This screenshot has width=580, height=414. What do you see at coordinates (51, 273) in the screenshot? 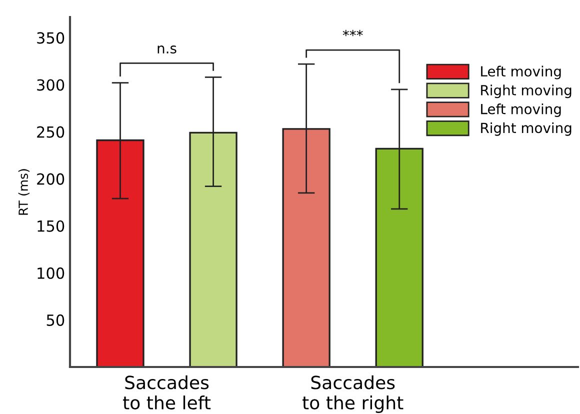
I see `y-tick-label: 100` at bounding box center [51, 273].